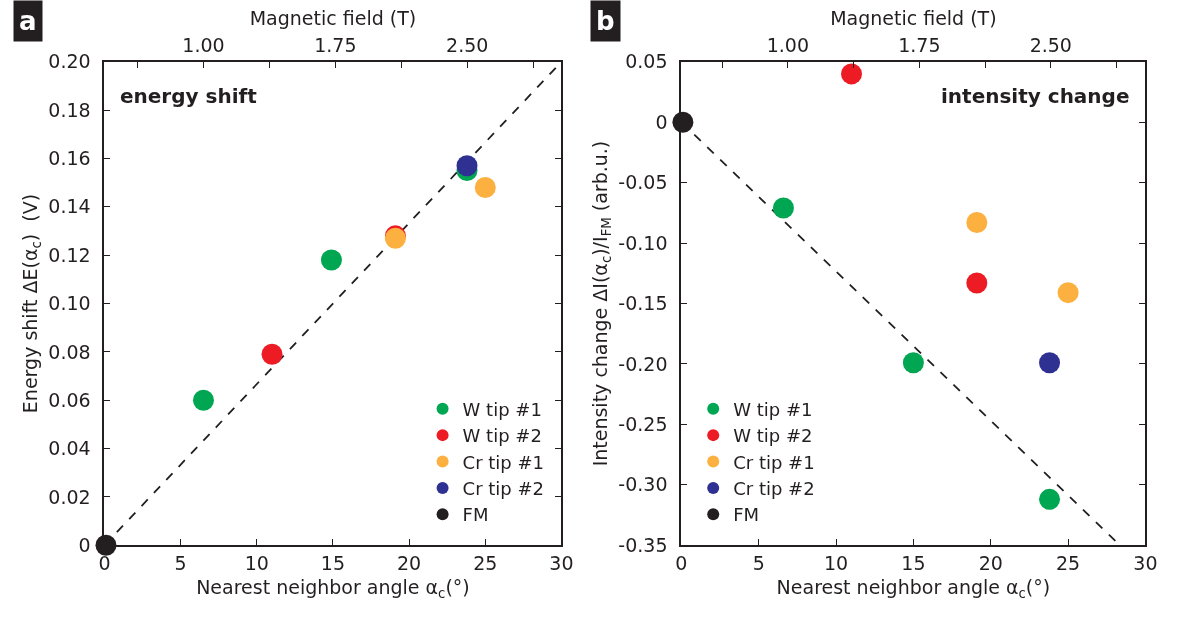  What do you see at coordinates (1035, 96) in the screenshot?
I see `annotation: intensity change` at bounding box center [1035, 96].